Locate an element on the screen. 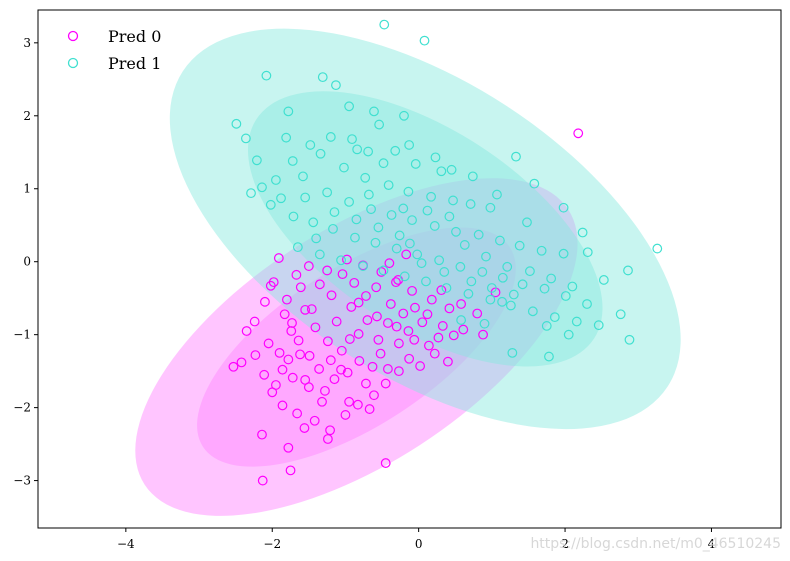  x-tick-label: 0 is located at coordinates (419, 544).